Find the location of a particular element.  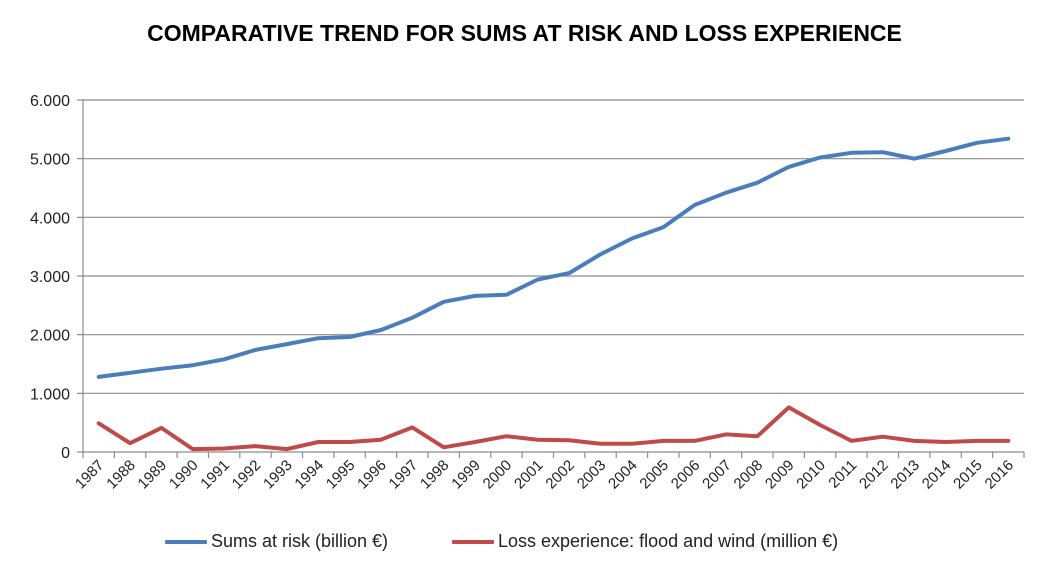

x-tick-label: 1992 is located at coordinates (247, 475).